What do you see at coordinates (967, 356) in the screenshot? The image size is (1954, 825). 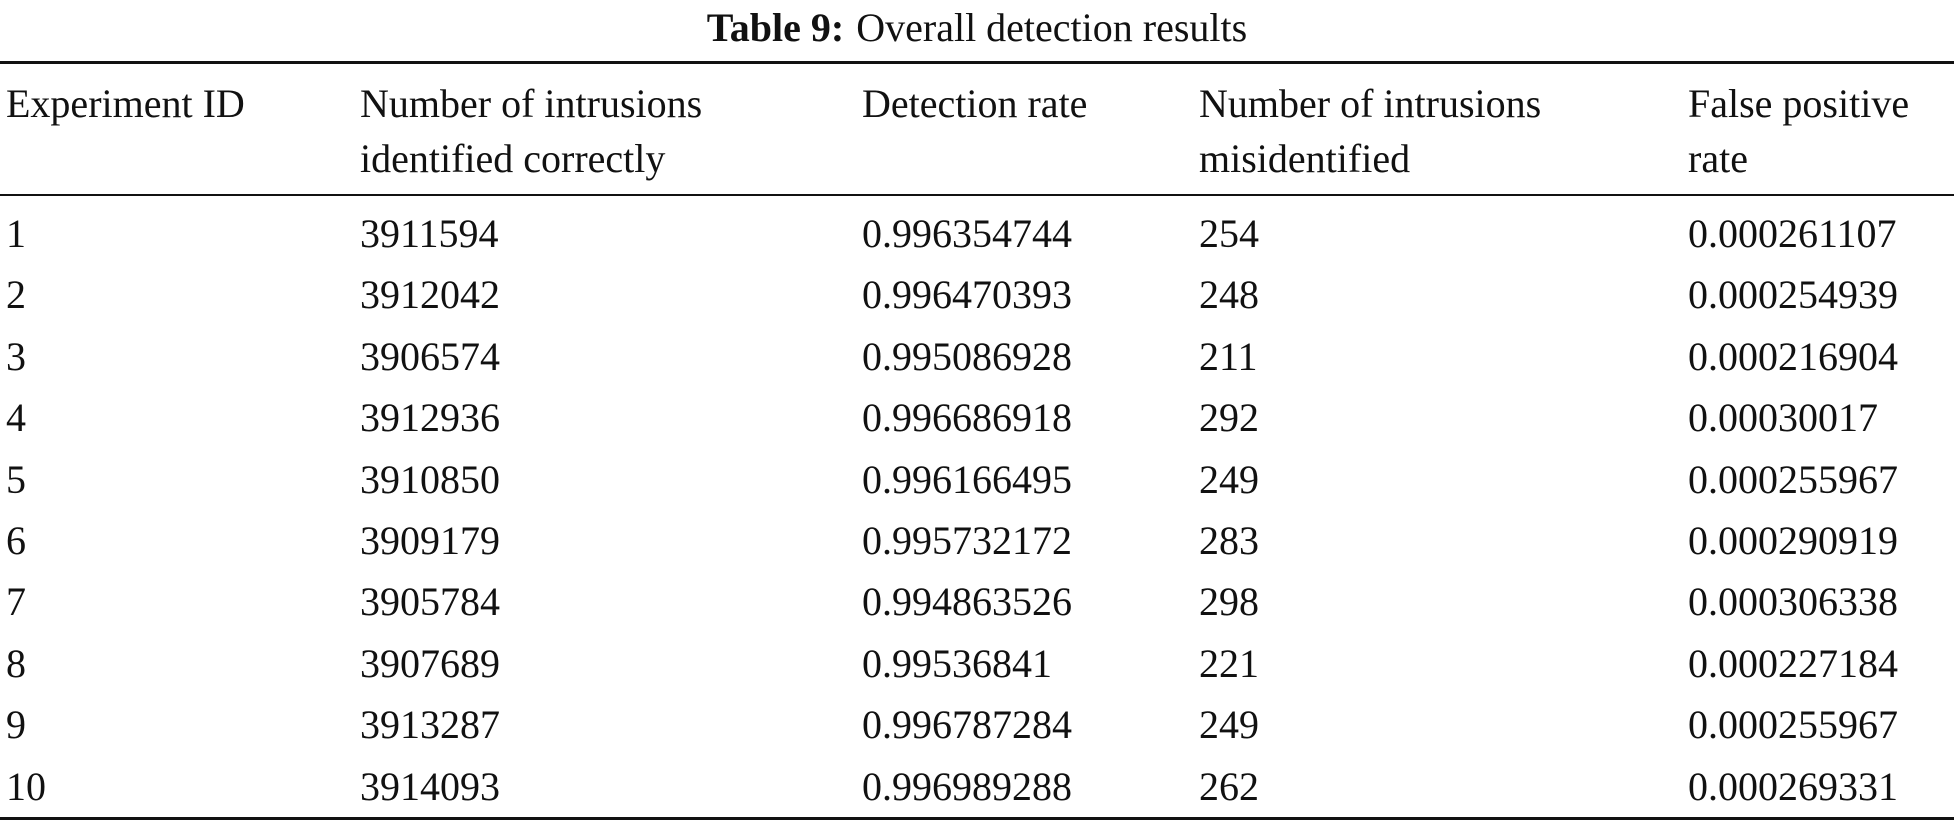 I see `table-cell: 0.995086928` at bounding box center [967, 356].